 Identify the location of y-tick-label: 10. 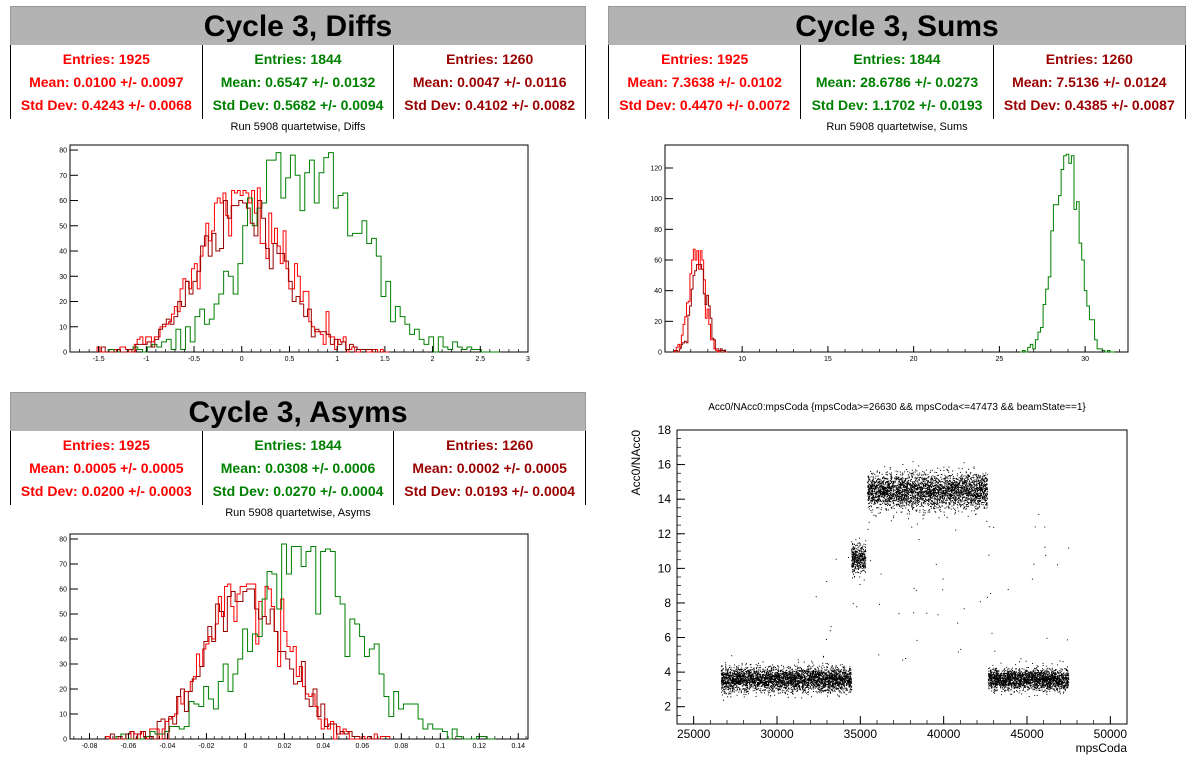
(63, 327).